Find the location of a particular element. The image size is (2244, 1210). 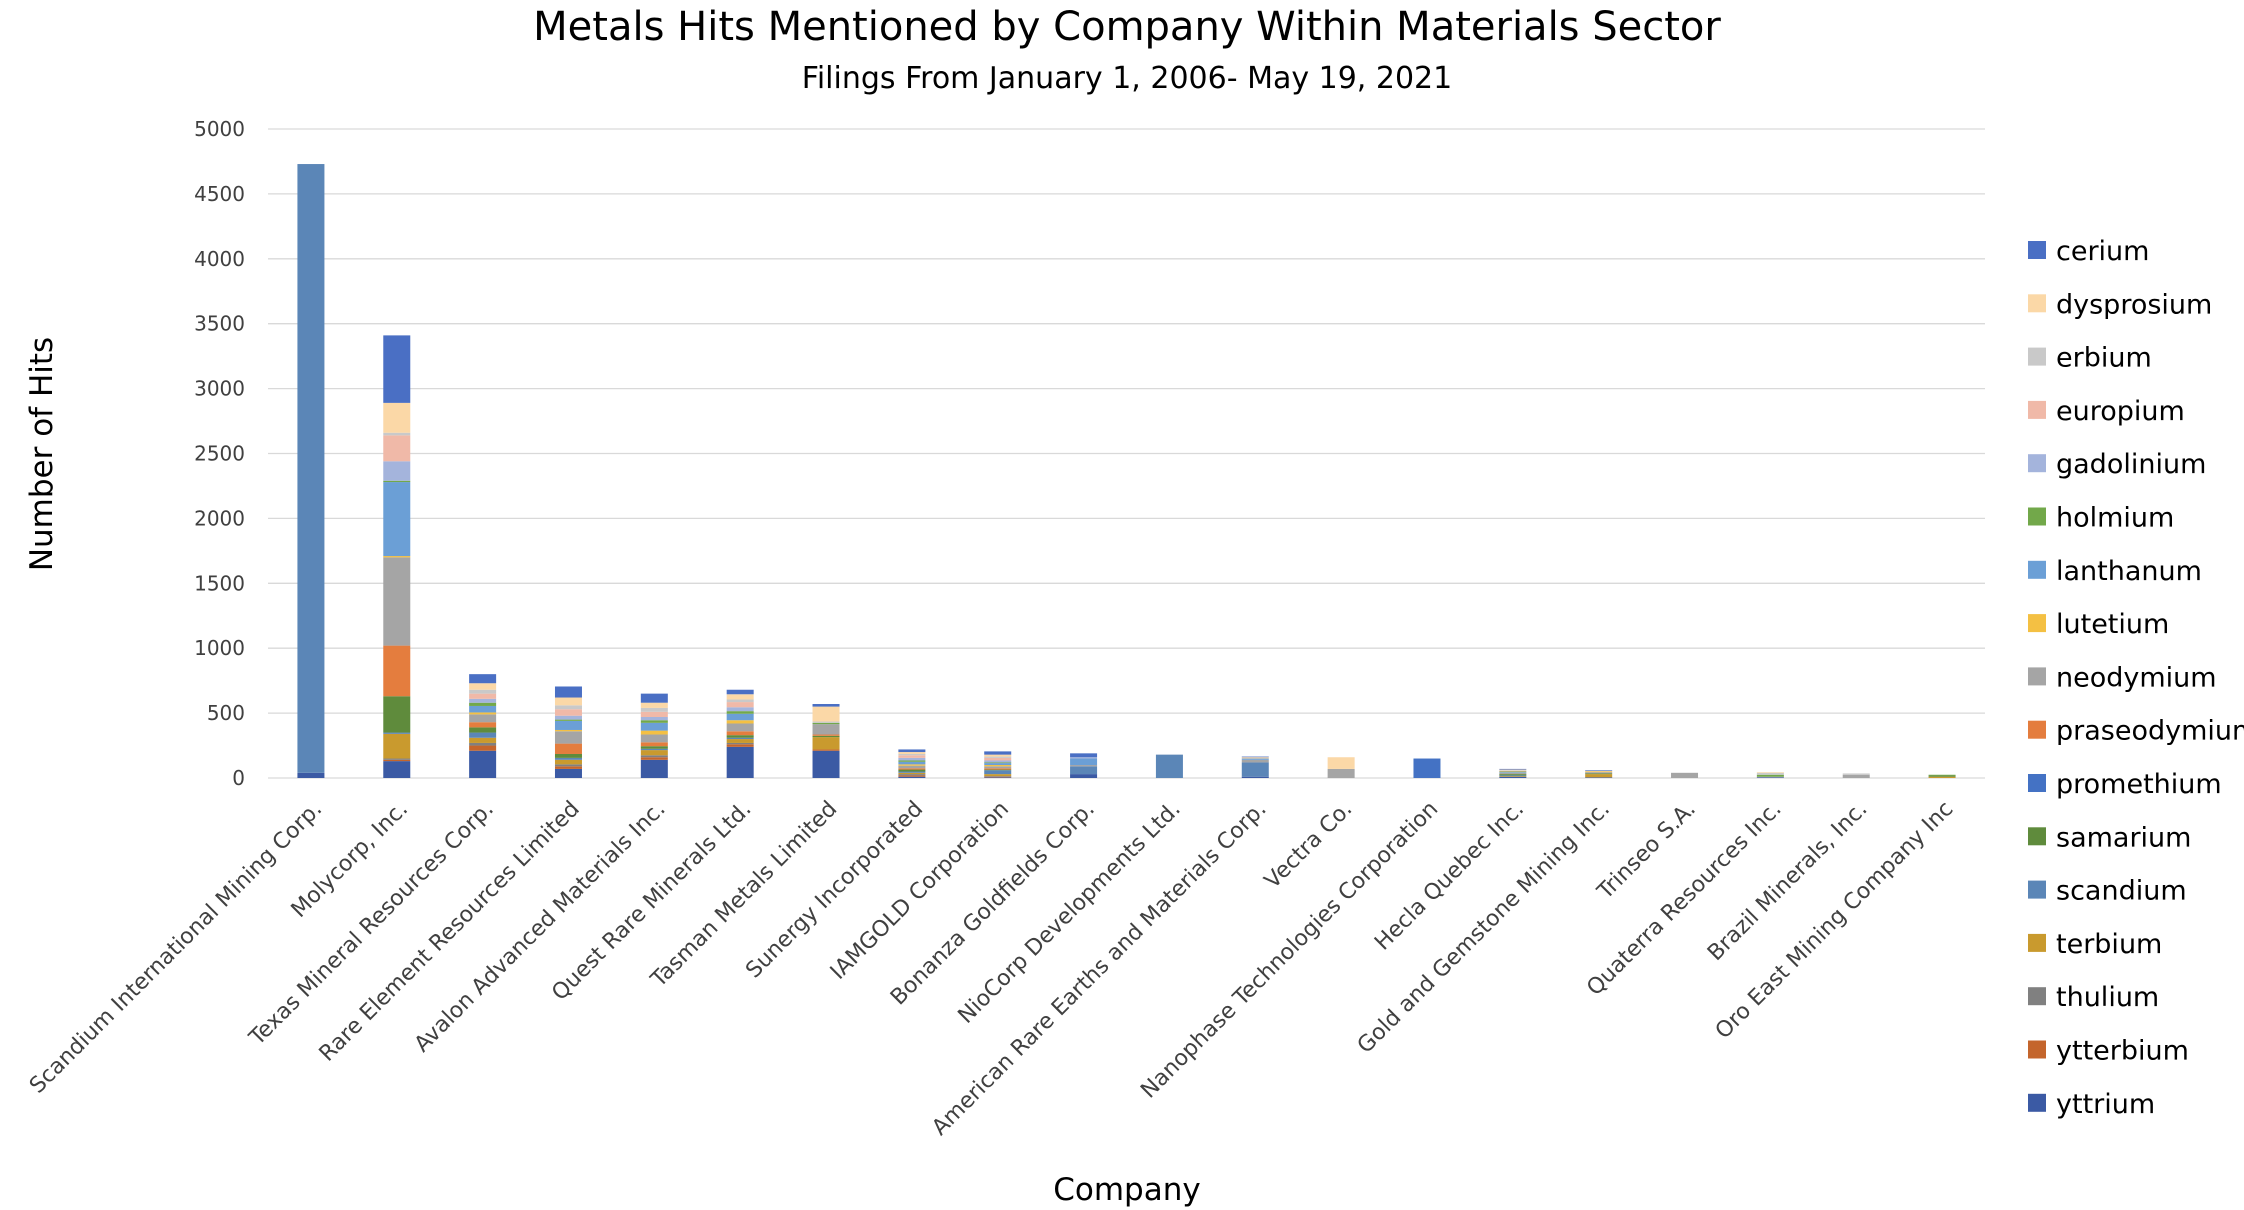

legend-label: ytterbium is located at coordinates (2122, 1051).